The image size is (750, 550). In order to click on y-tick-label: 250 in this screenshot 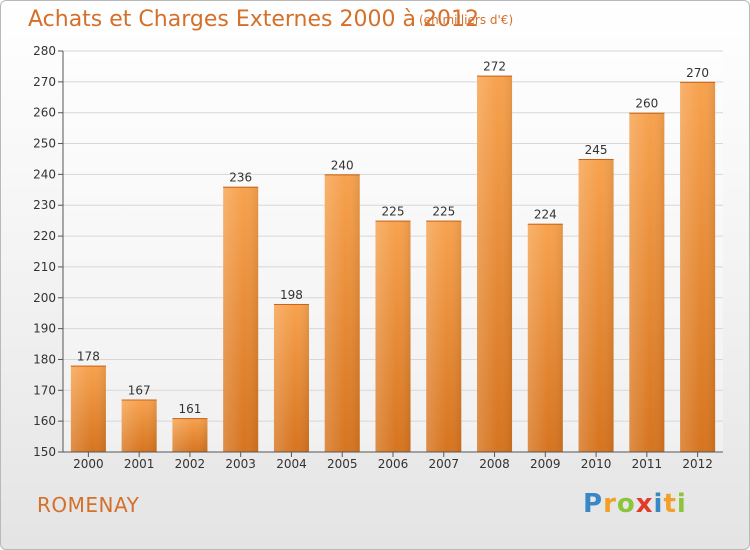, I will do `click(44, 144)`.